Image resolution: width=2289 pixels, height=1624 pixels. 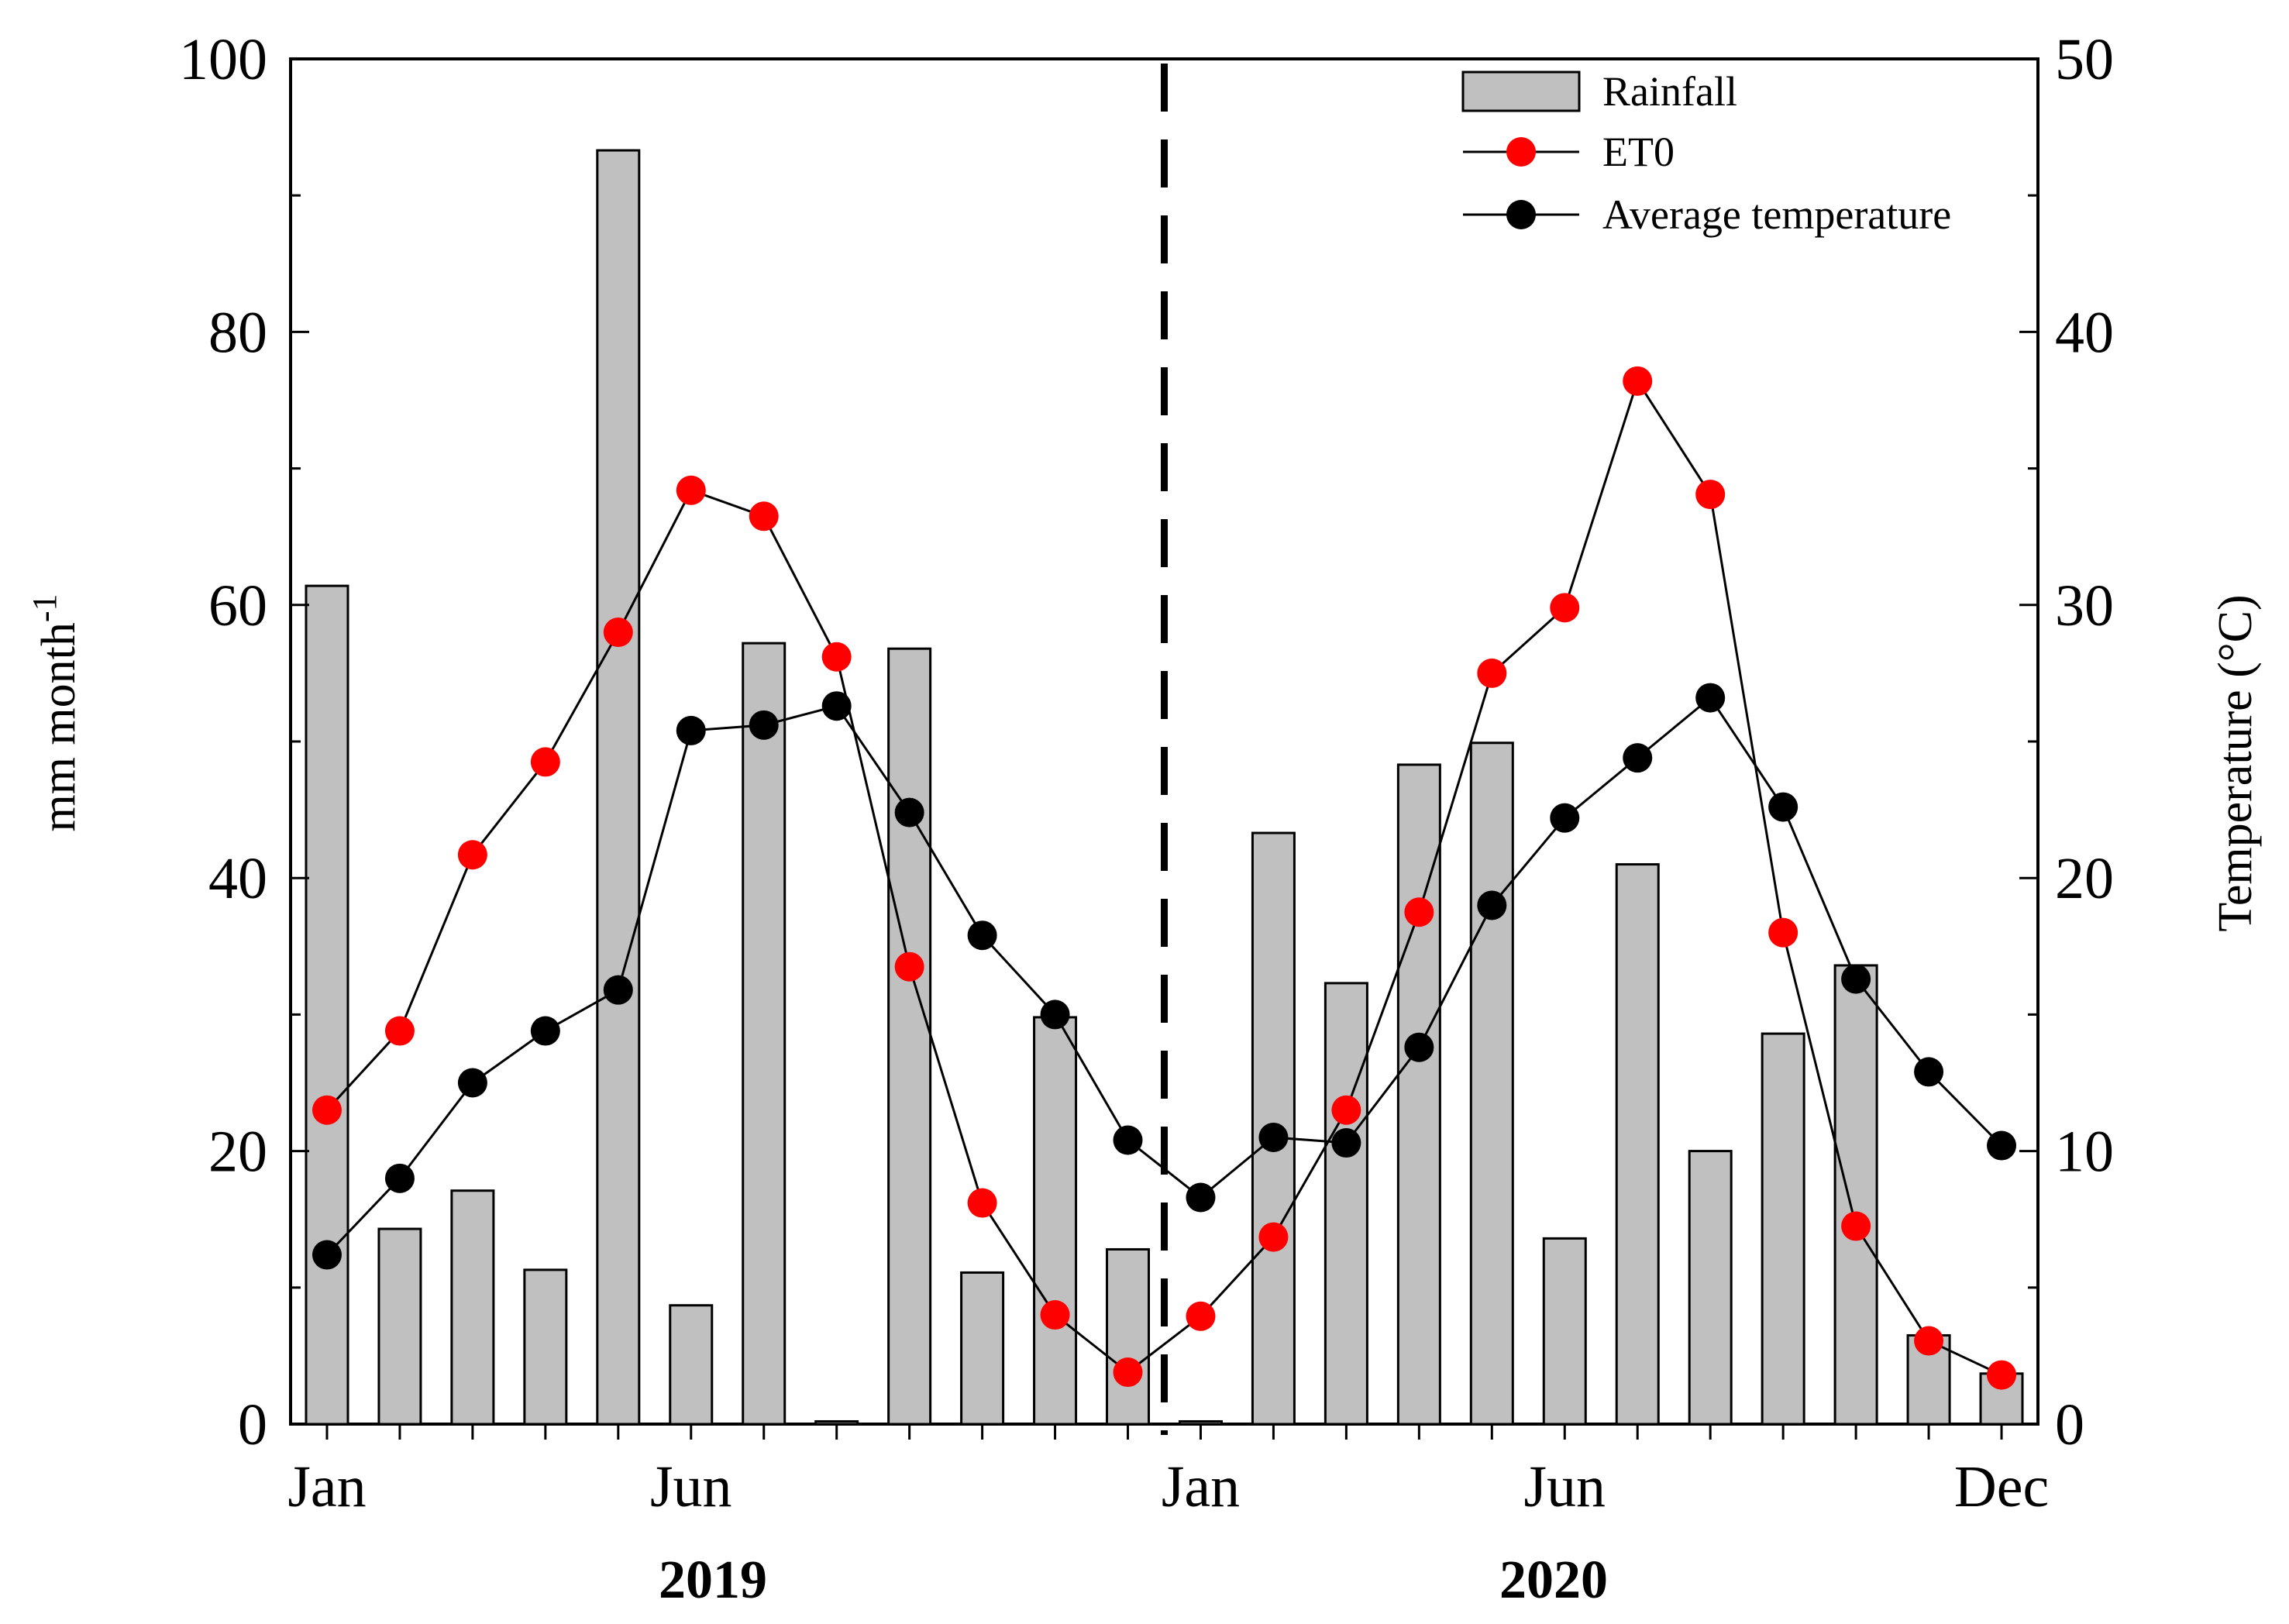 What do you see at coordinates (1638, 152) in the screenshot?
I see `legend-et0-label: ET0` at bounding box center [1638, 152].